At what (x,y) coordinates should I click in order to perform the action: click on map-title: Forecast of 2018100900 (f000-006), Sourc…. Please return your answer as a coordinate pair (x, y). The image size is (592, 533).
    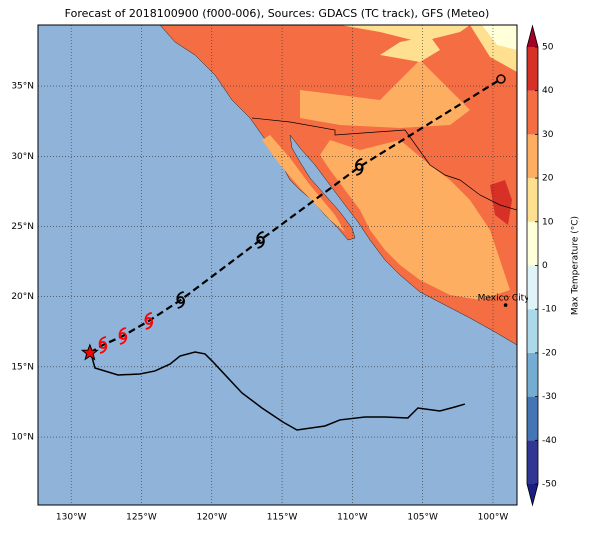
    Looking at the image, I should click on (277, 13).